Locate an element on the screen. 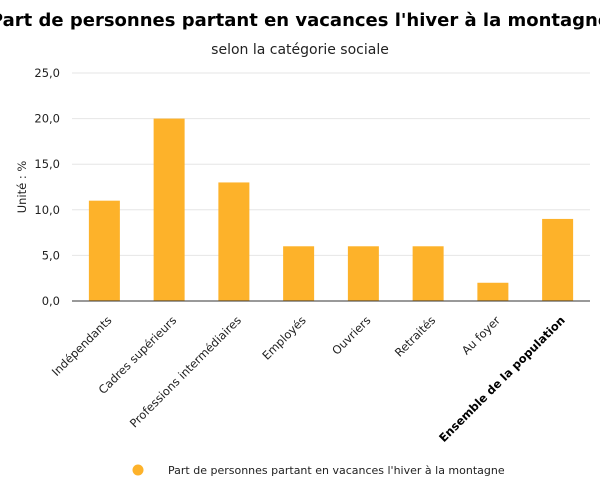  x-tick-label: Employés is located at coordinates (283, 337).